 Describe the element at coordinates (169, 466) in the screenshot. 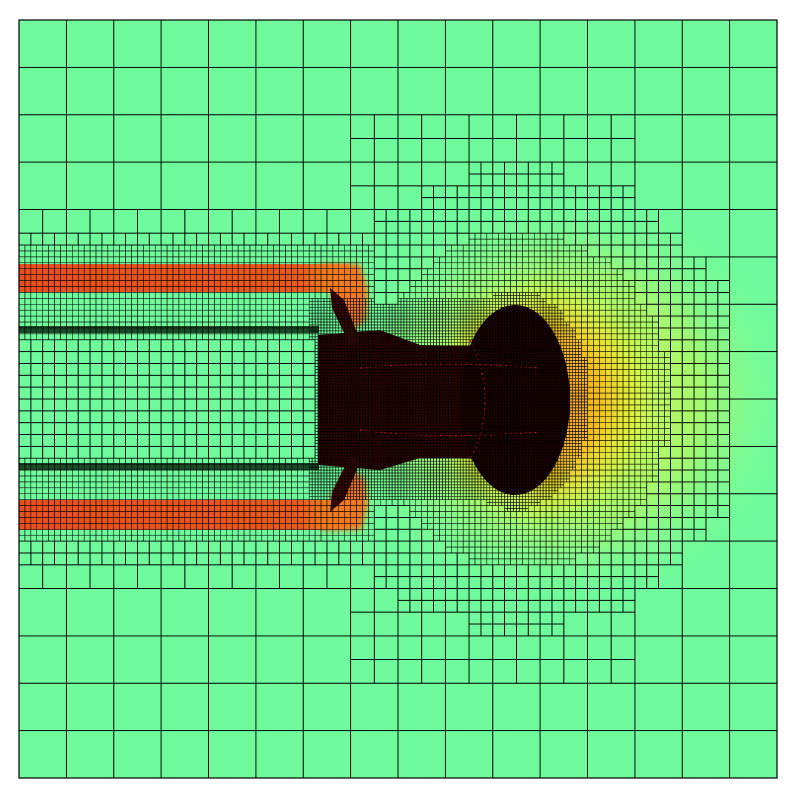

I see `lower-channel` at that location.